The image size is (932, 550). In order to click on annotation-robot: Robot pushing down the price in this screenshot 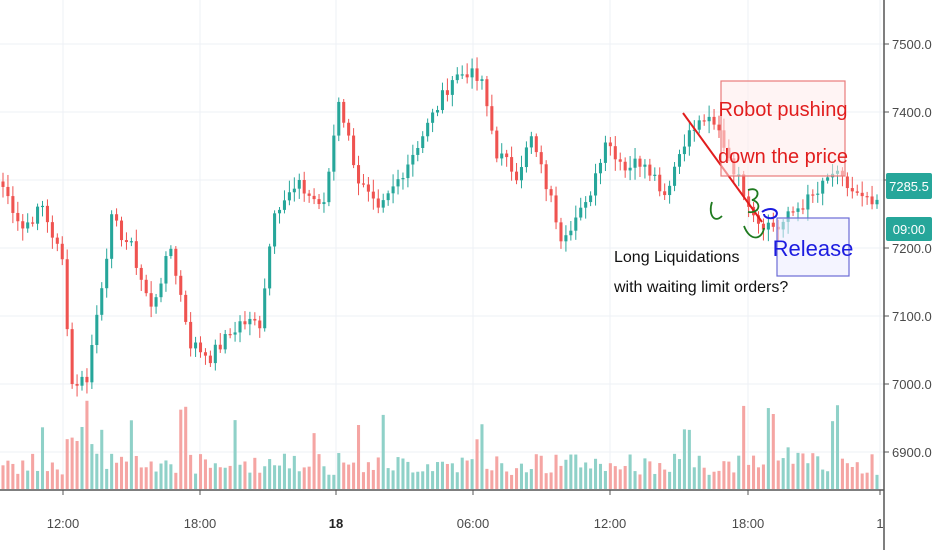, I will do `click(765, 151)`.